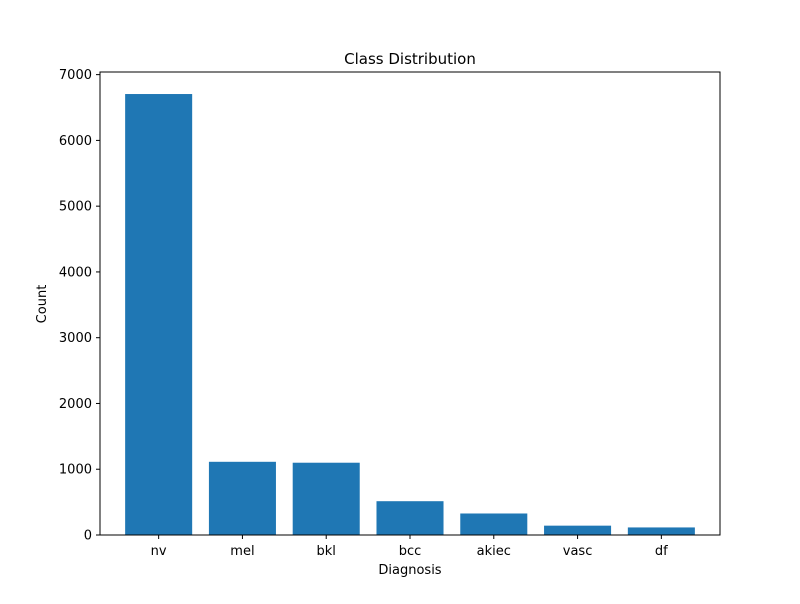 The height and width of the screenshot is (604, 800). I want to click on y-axis-label: Count, so click(42, 304).